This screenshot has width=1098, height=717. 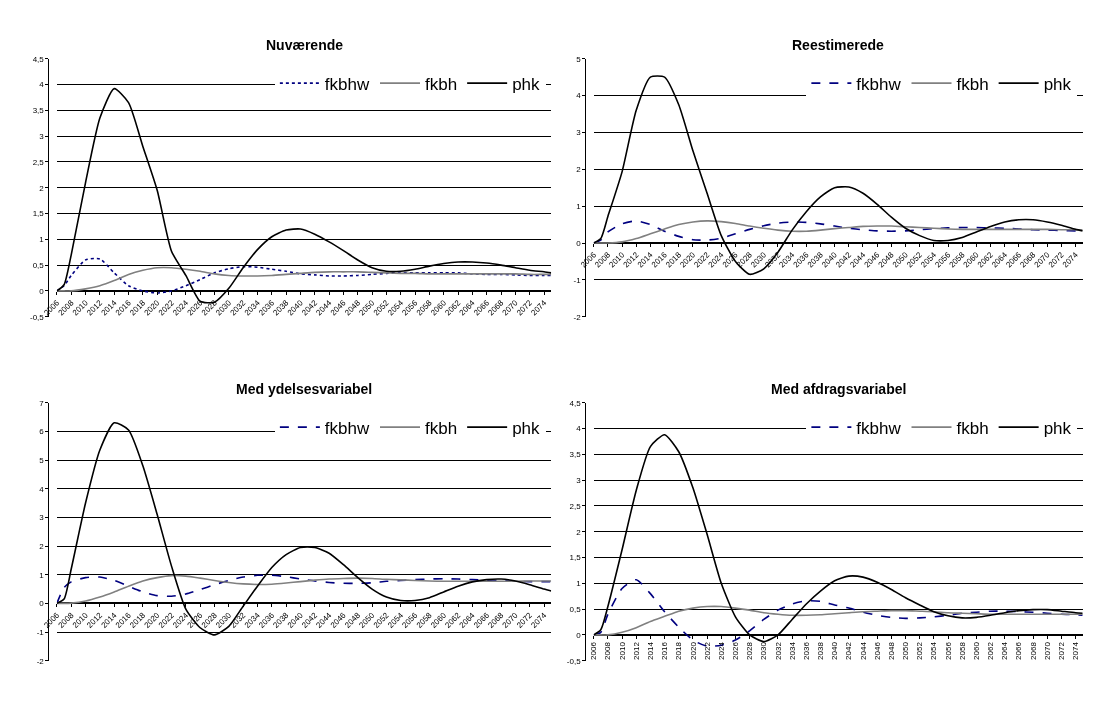 What do you see at coordinates (920, 650) in the screenshot?
I see `x-tick-label: 2052` at bounding box center [920, 650].